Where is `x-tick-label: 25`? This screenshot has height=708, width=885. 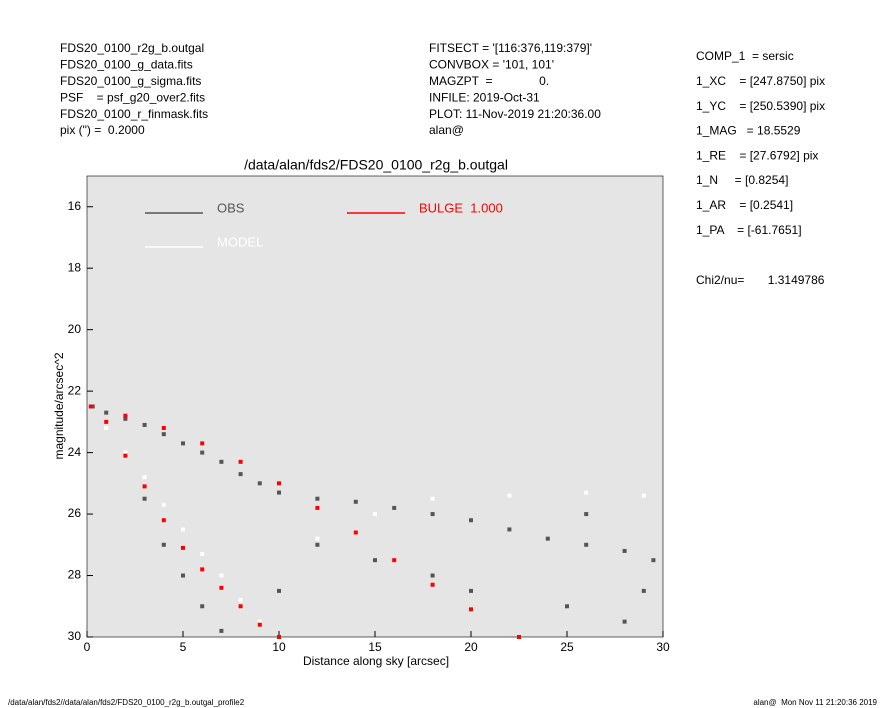
x-tick-label: 25 is located at coordinates (567, 647).